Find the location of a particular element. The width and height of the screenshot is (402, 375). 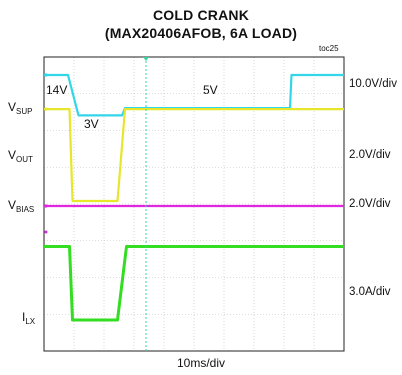

bias-ref-marker is located at coordinates (46, 232).